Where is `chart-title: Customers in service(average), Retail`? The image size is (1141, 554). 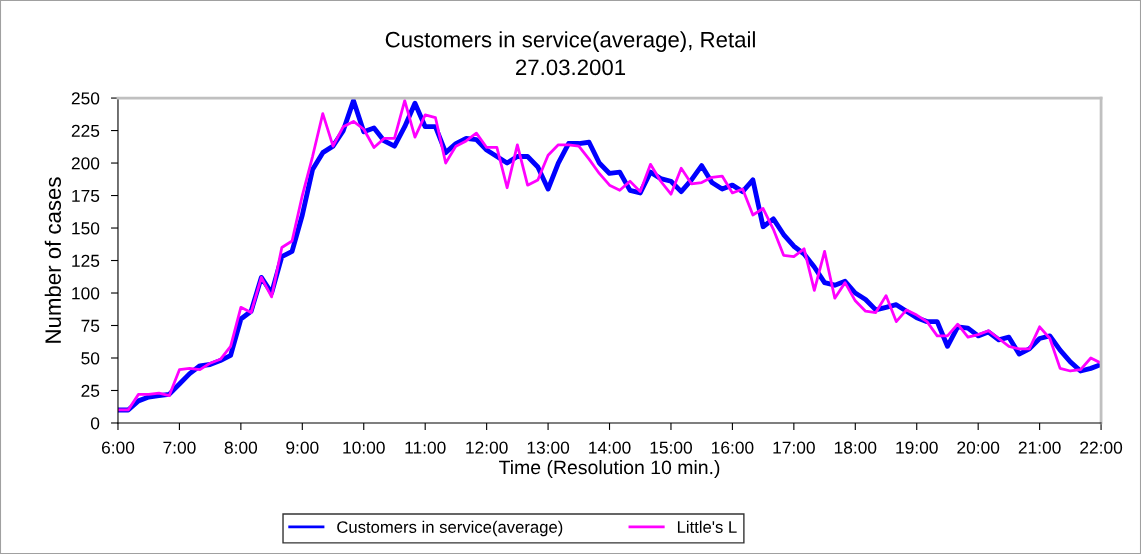 chart-title: Customers in service(average), Retail is located at coordinates (570, 41).